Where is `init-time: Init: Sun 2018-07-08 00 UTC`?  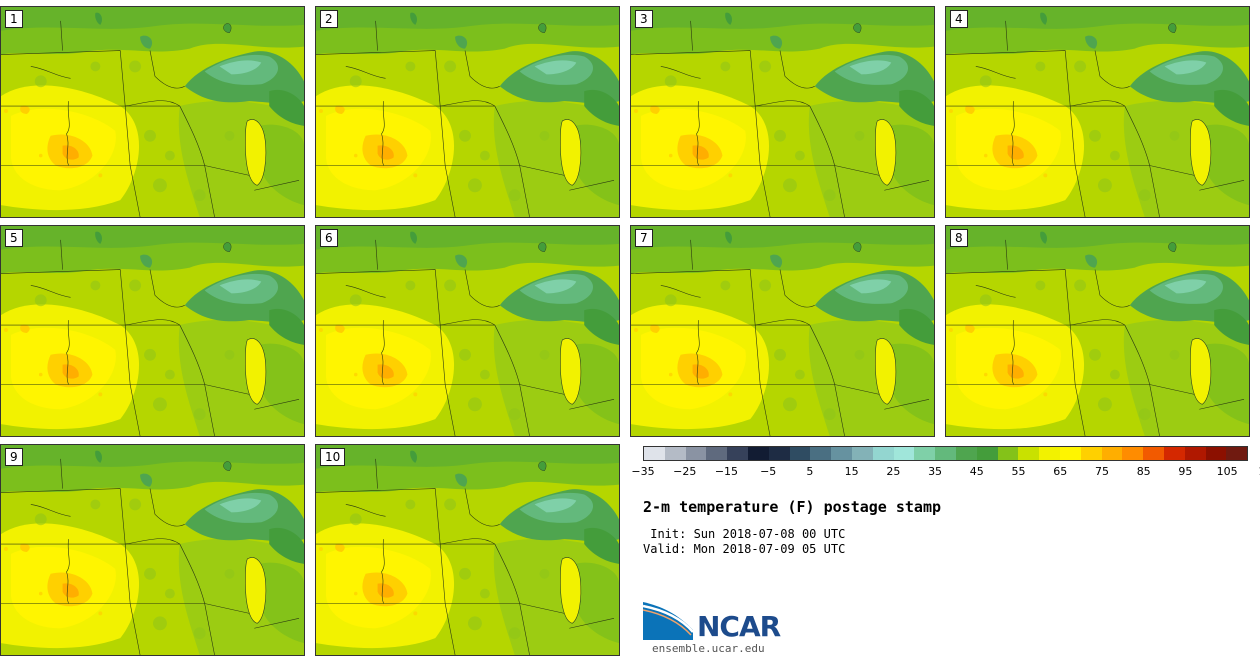 init-time: Init: Sun 2018-07-08 00 UTC is located at coordinates (744, 534).